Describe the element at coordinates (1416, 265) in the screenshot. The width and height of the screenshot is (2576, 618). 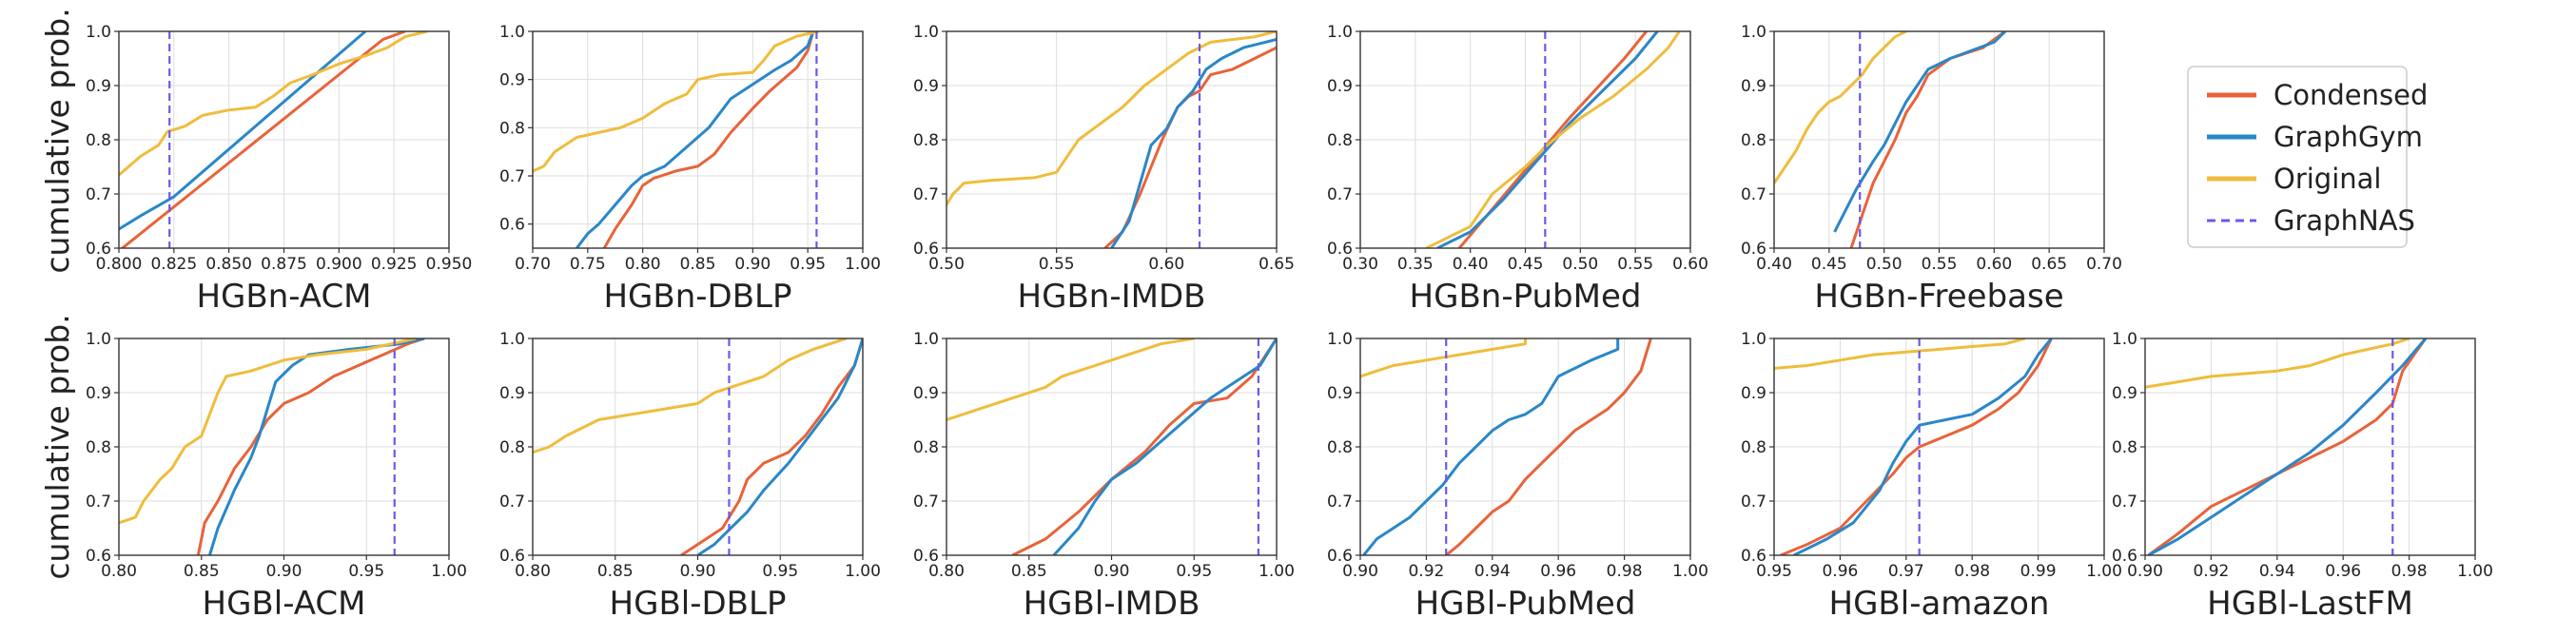
I see `x-tick-label: 0.35` at that location.